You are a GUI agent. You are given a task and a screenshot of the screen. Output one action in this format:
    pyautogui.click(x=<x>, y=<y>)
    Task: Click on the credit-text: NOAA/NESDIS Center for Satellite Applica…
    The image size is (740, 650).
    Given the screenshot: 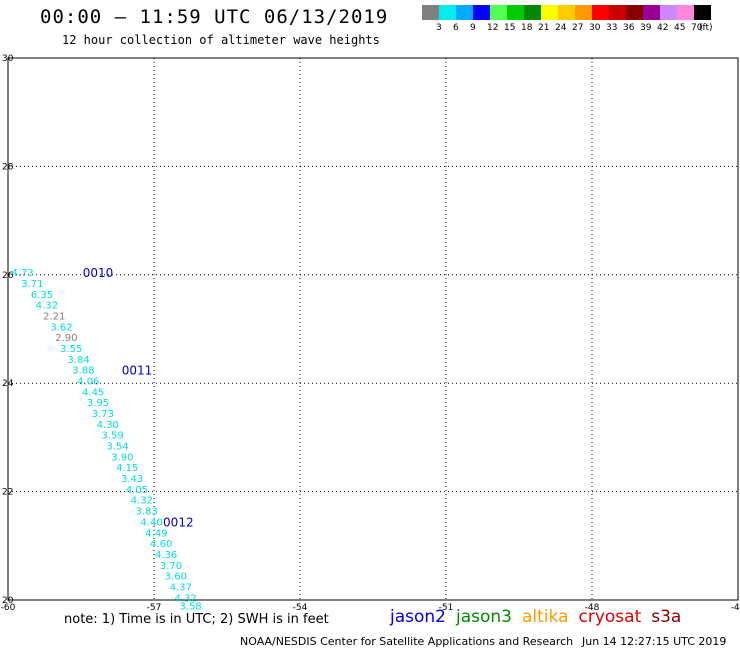 What is the action you would take?
    pyautogui.click(x=407, y=641)
    